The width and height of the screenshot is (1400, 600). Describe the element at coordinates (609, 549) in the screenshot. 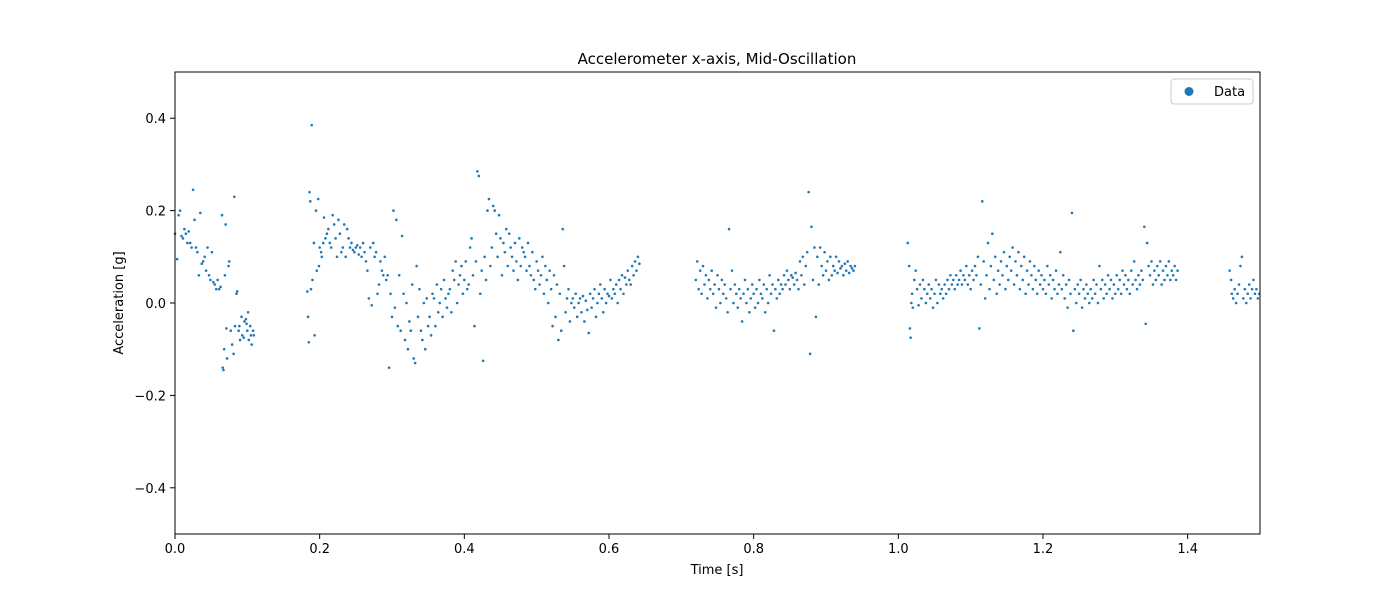

I see `x-tick-label: 0.6` at that location.